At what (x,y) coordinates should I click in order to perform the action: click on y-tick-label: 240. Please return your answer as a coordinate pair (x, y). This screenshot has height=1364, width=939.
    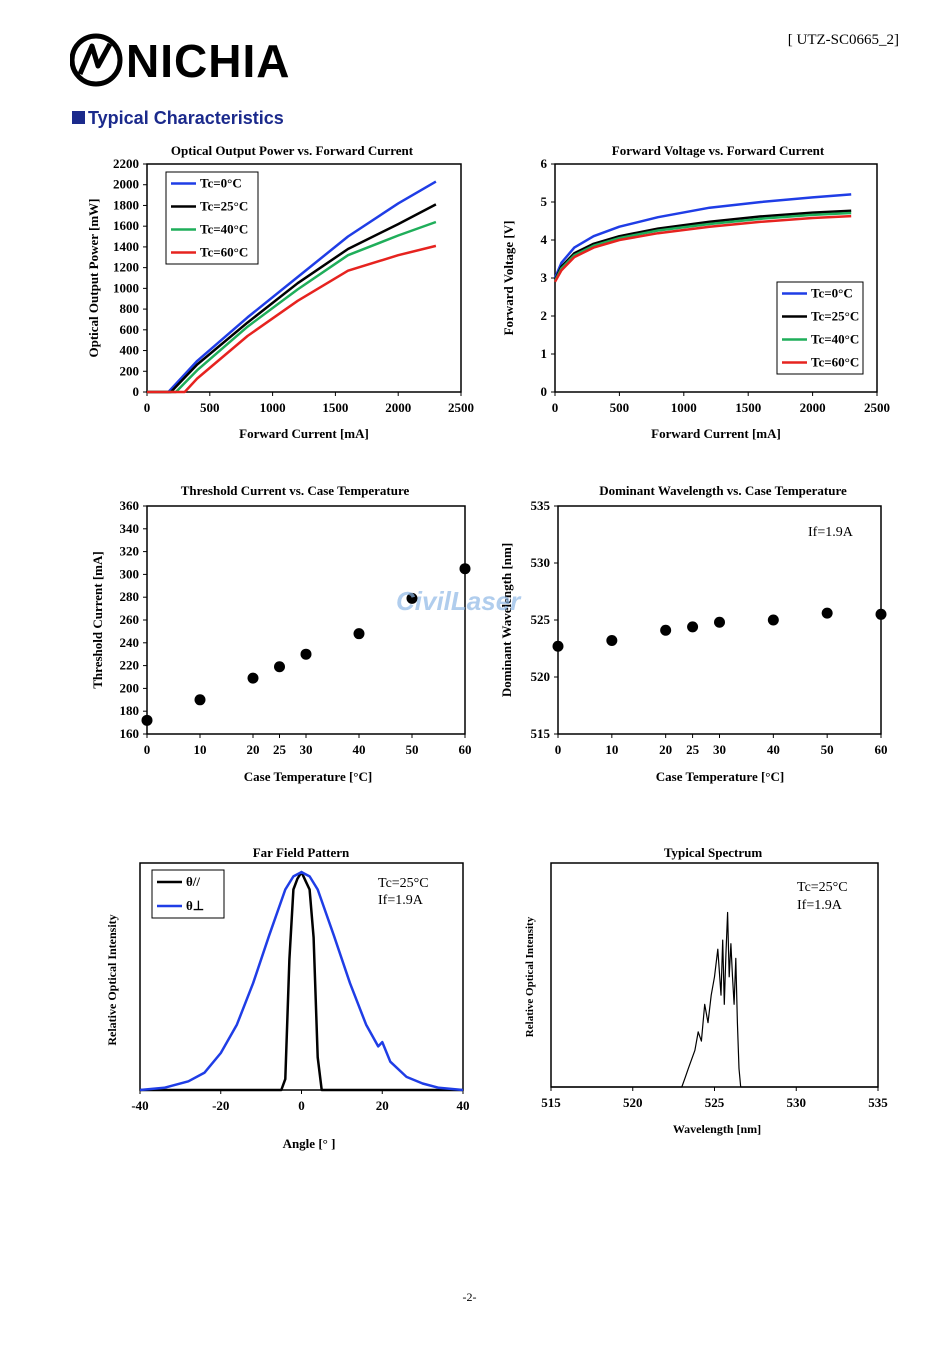
    Looking at the image, I should click on (130, 642).